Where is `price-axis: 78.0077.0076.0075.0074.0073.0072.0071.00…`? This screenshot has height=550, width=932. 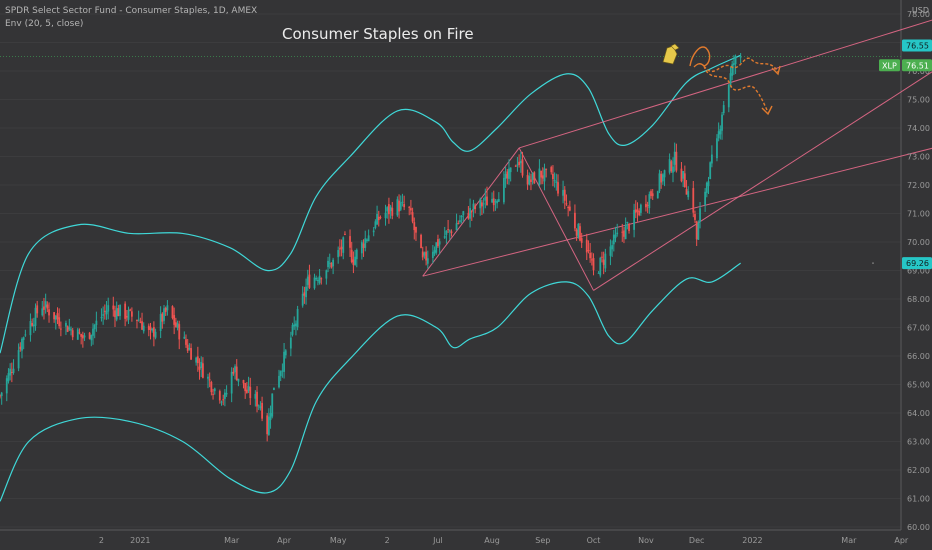 price-axis: 78.0077.0076.0075.0074.0073.0072.0071.00… is located at coordinates (918, 271).